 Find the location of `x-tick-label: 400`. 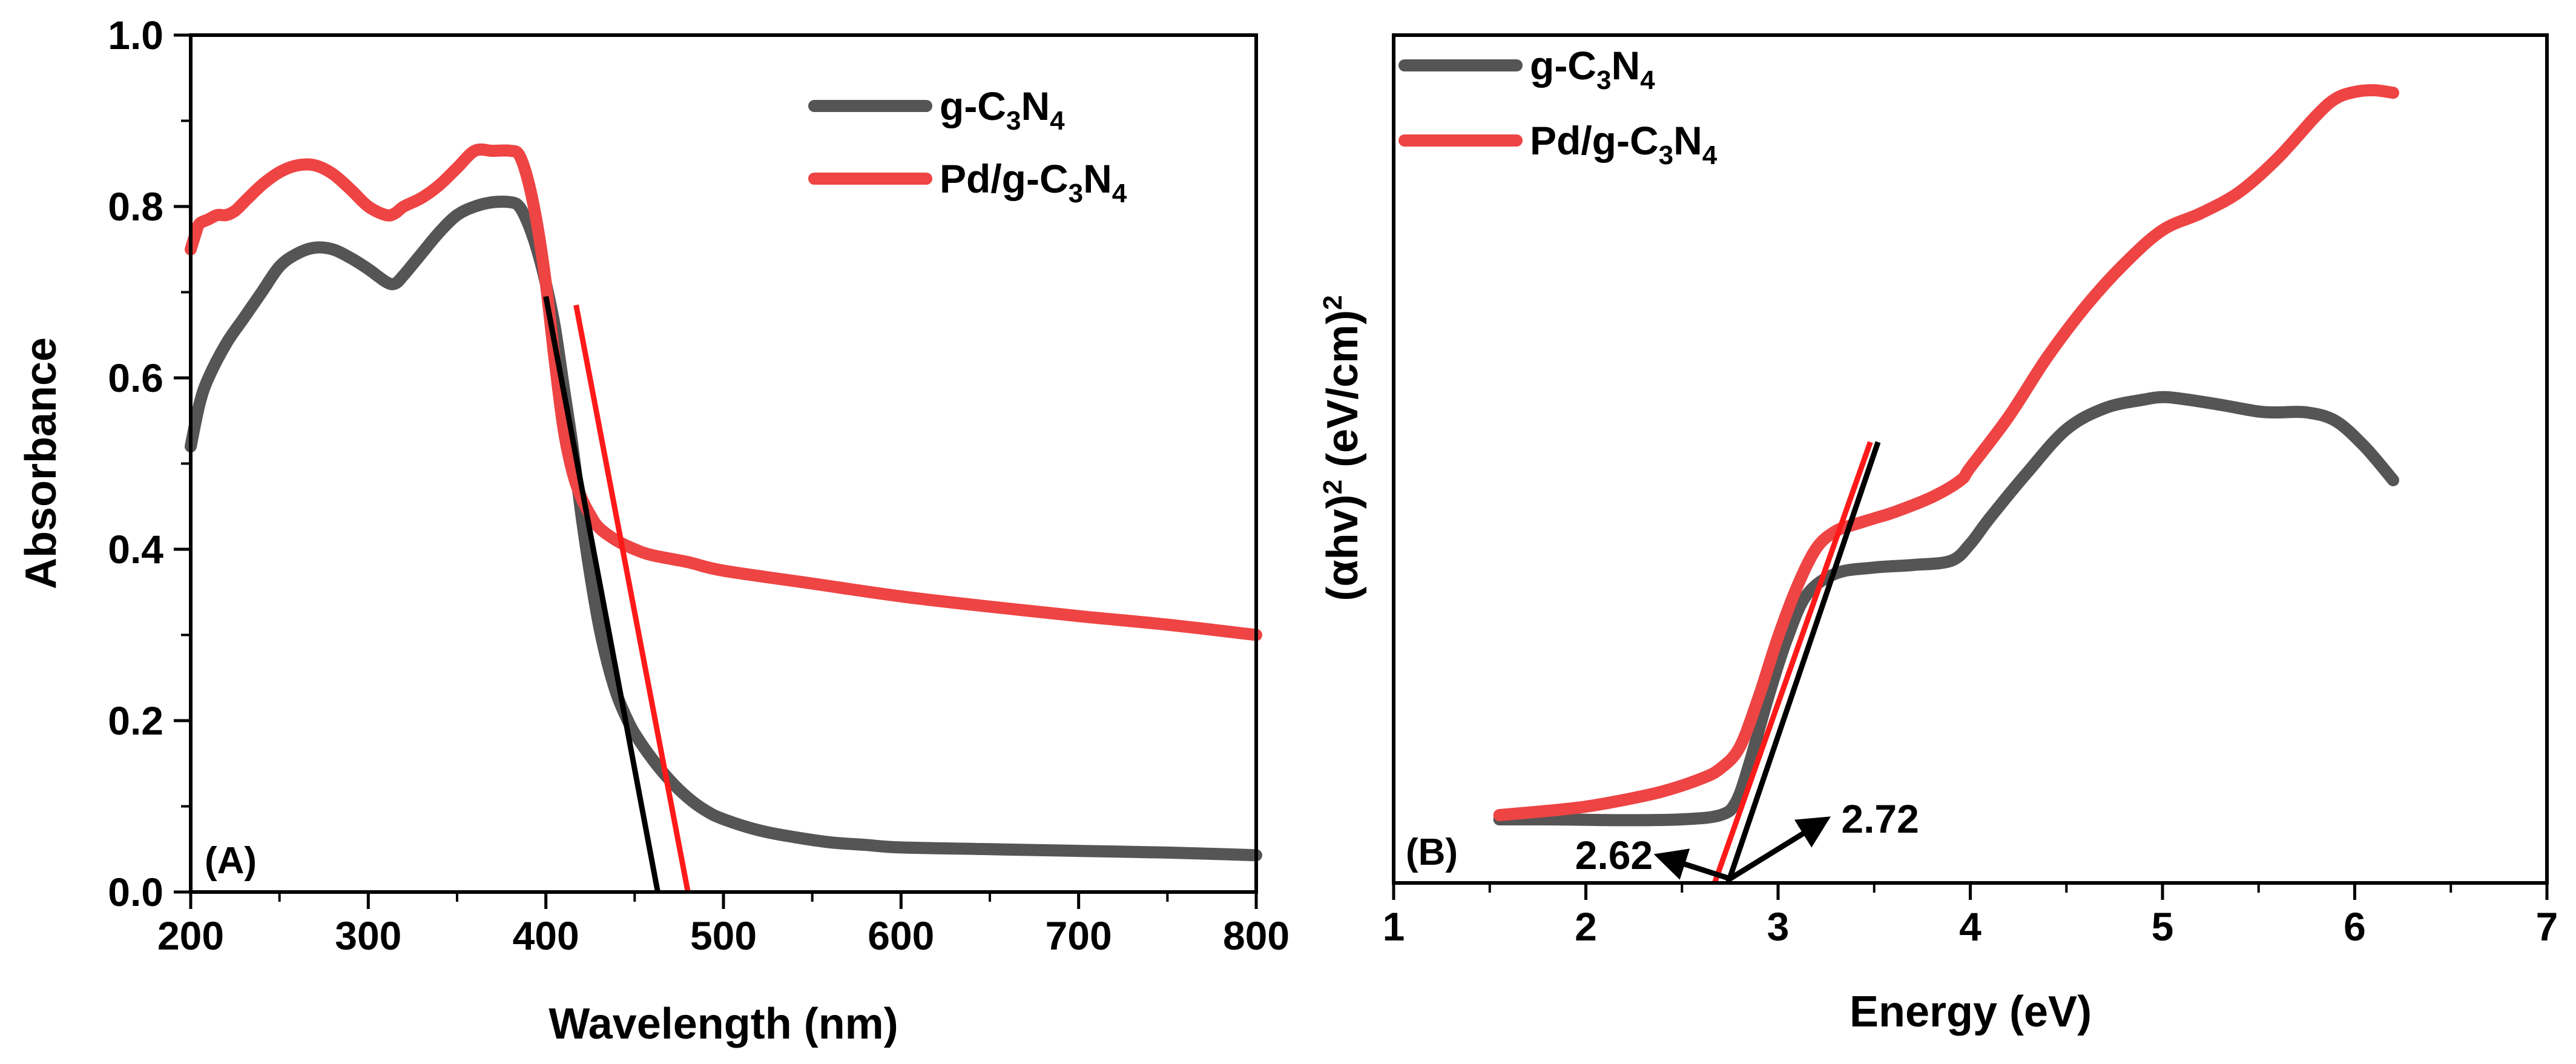

x-tick-label: 400 is located at coordinates (546, 936).